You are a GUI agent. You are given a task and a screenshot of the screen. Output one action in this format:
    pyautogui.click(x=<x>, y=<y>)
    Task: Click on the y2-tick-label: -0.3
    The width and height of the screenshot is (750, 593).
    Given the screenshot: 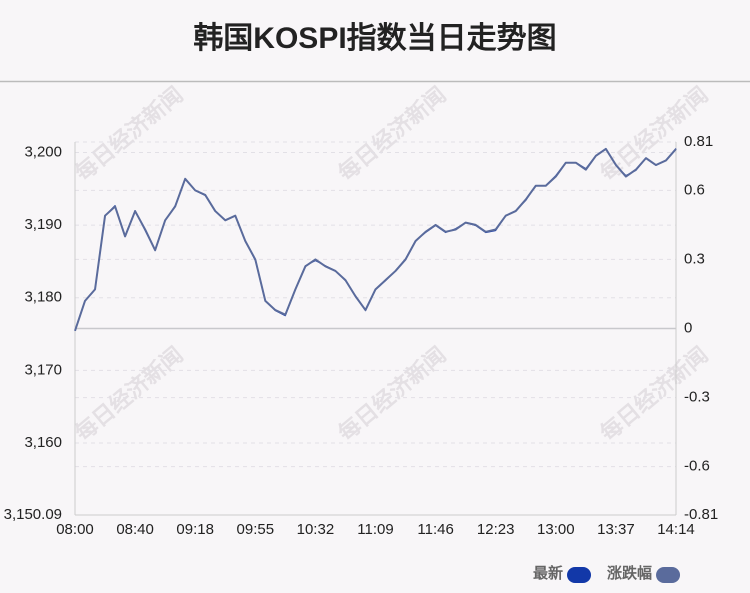 What is the action you would take?
    pyautogui.click(x=697, y=397)
    